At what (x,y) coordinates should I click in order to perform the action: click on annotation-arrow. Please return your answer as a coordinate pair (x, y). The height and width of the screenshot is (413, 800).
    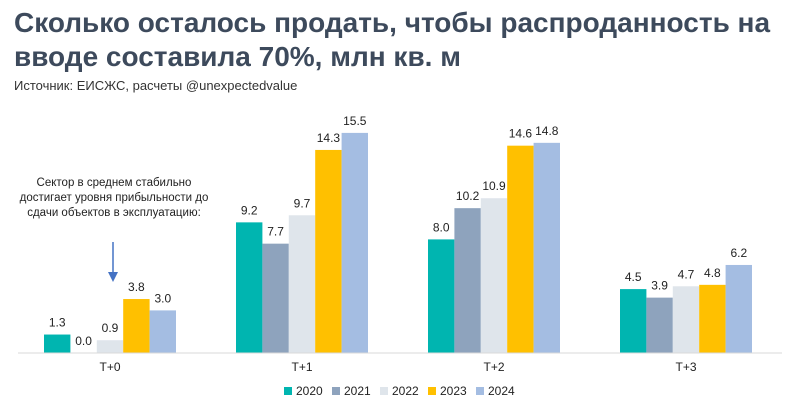
    Looking at the image, I should click on (113, 262).